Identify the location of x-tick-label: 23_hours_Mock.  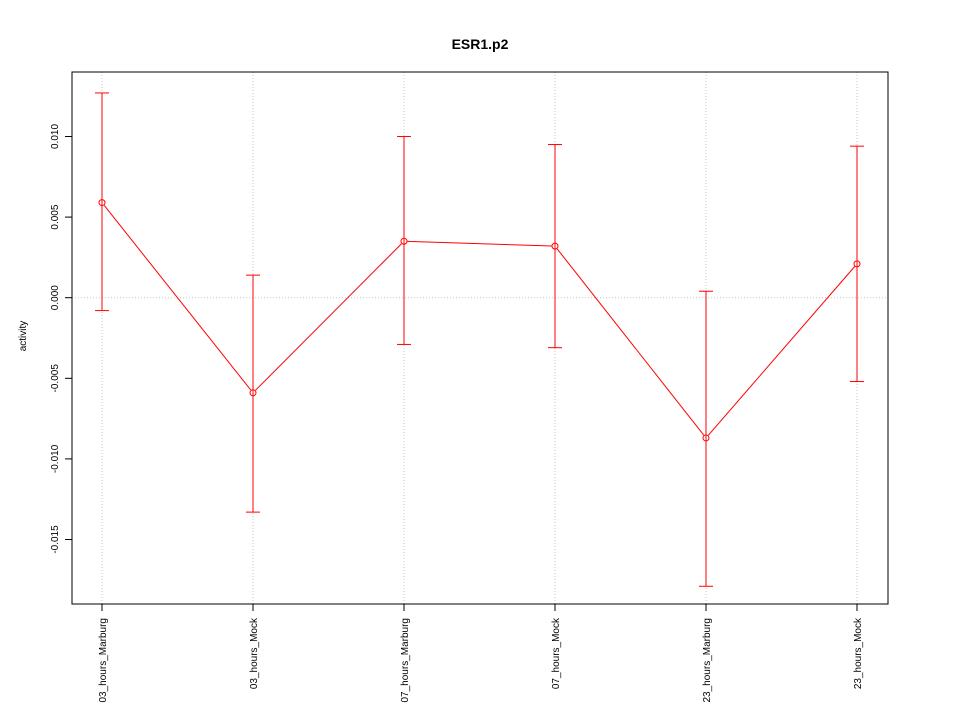
(858, 653).